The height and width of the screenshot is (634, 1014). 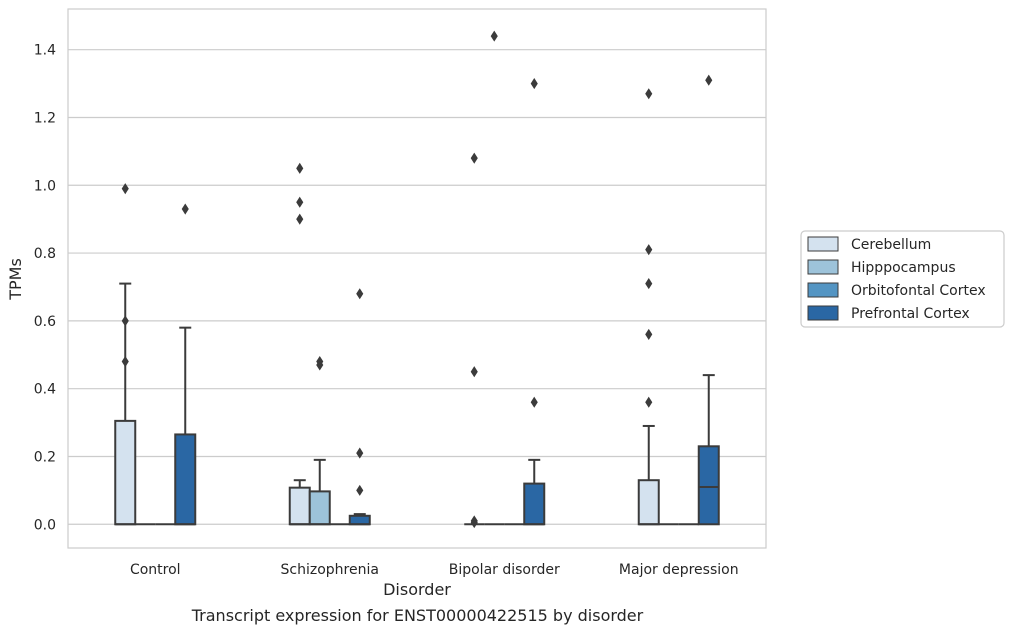 I want to click on y-tick-label: 0.8, so click(x=45, y=254).